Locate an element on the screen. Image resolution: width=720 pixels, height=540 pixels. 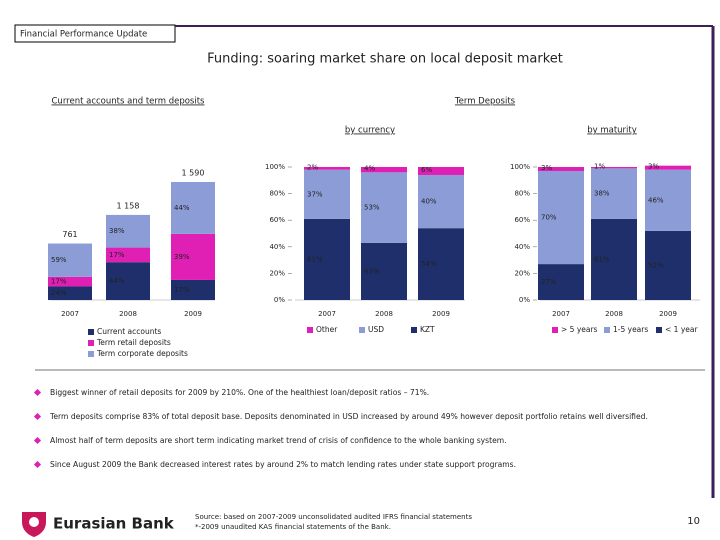
value-label: 39% is located at coordinates (182, 257).